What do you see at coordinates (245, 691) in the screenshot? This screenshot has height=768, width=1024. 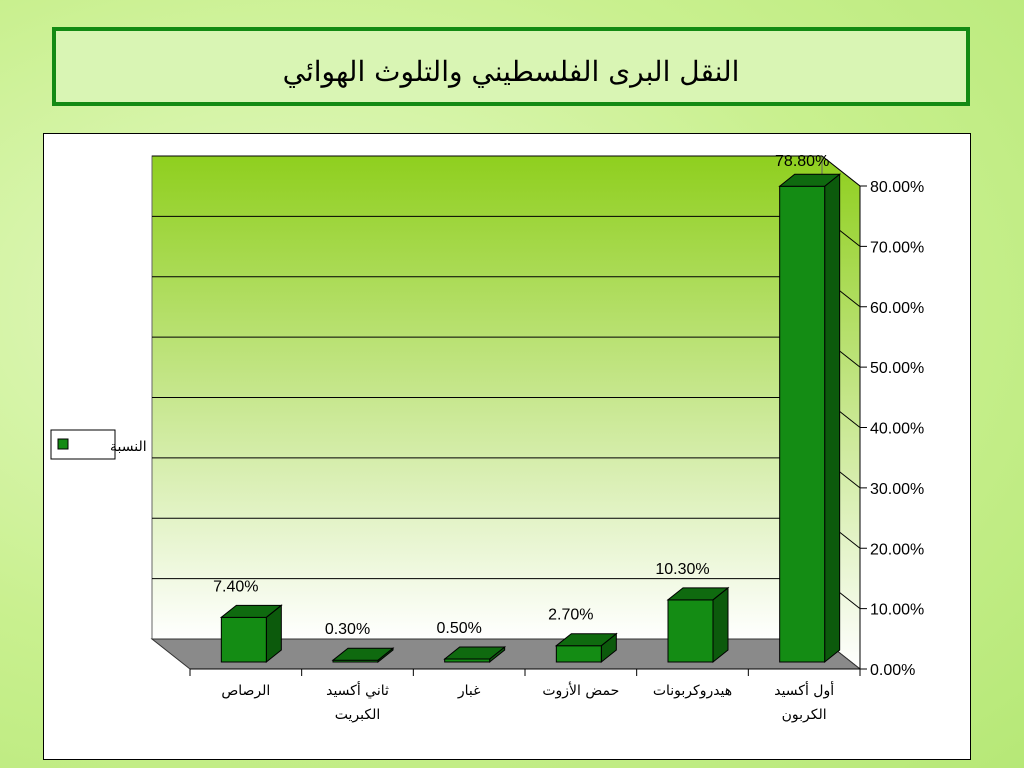 I see `x-tick-label: الرصاص` at bounding box center [245, 691].